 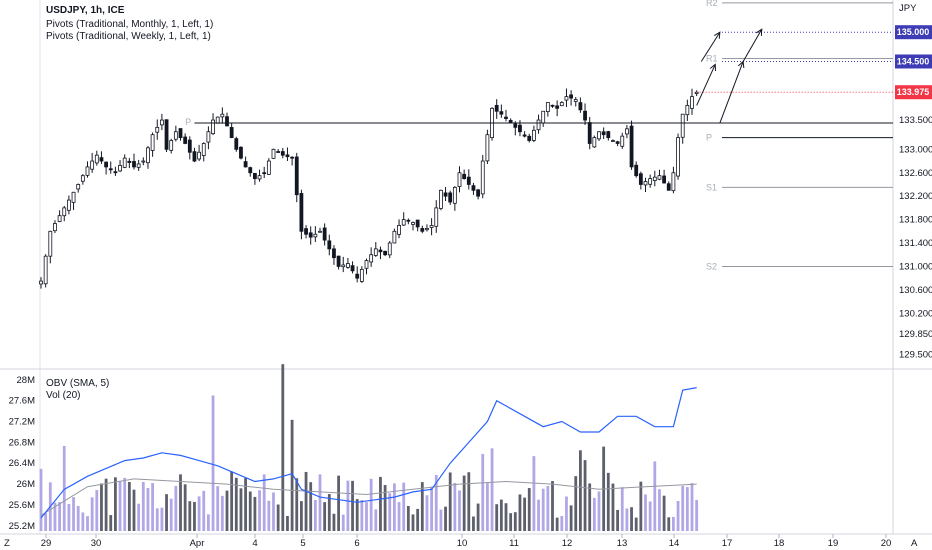 What do you see at coordinates (712, 59) in the screenshot?
I see `monthly-pivot-label: R1` at bounding box center [712, 59].